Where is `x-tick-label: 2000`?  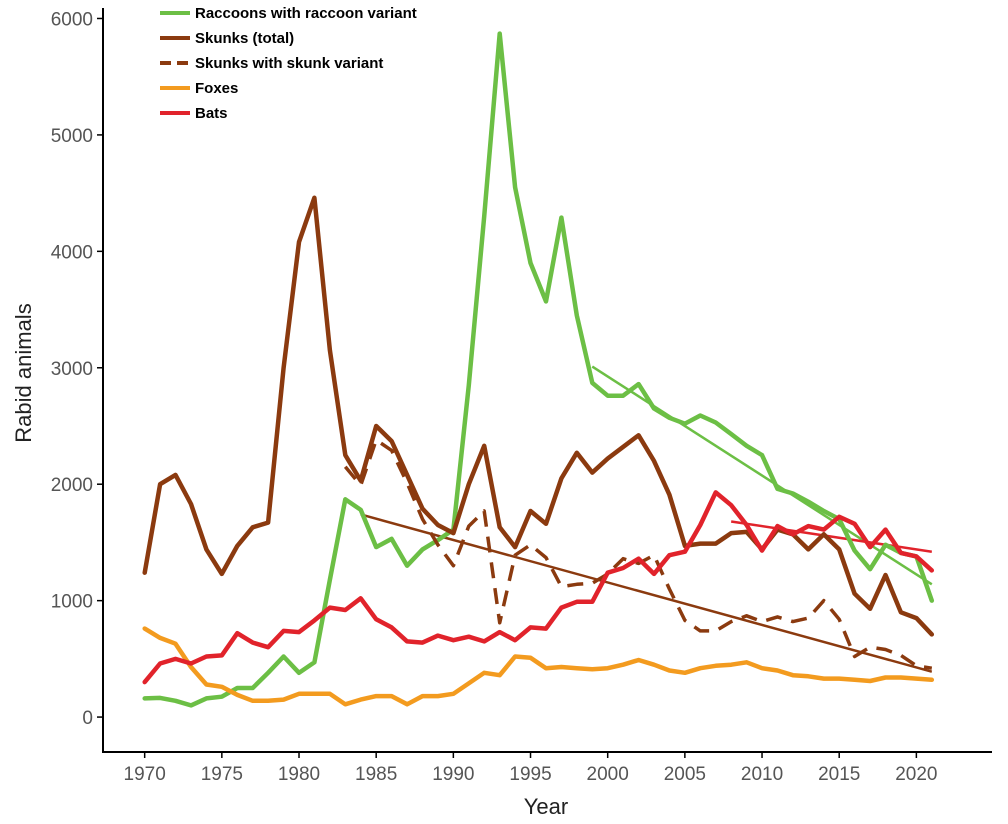
x-tick-label: 2000 is located at coordinates (608, 774).